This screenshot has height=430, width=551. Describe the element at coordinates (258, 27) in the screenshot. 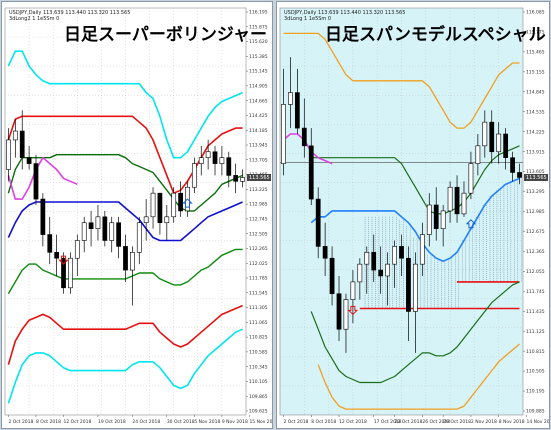

I see `y-tick-label: 115.875` at that location.